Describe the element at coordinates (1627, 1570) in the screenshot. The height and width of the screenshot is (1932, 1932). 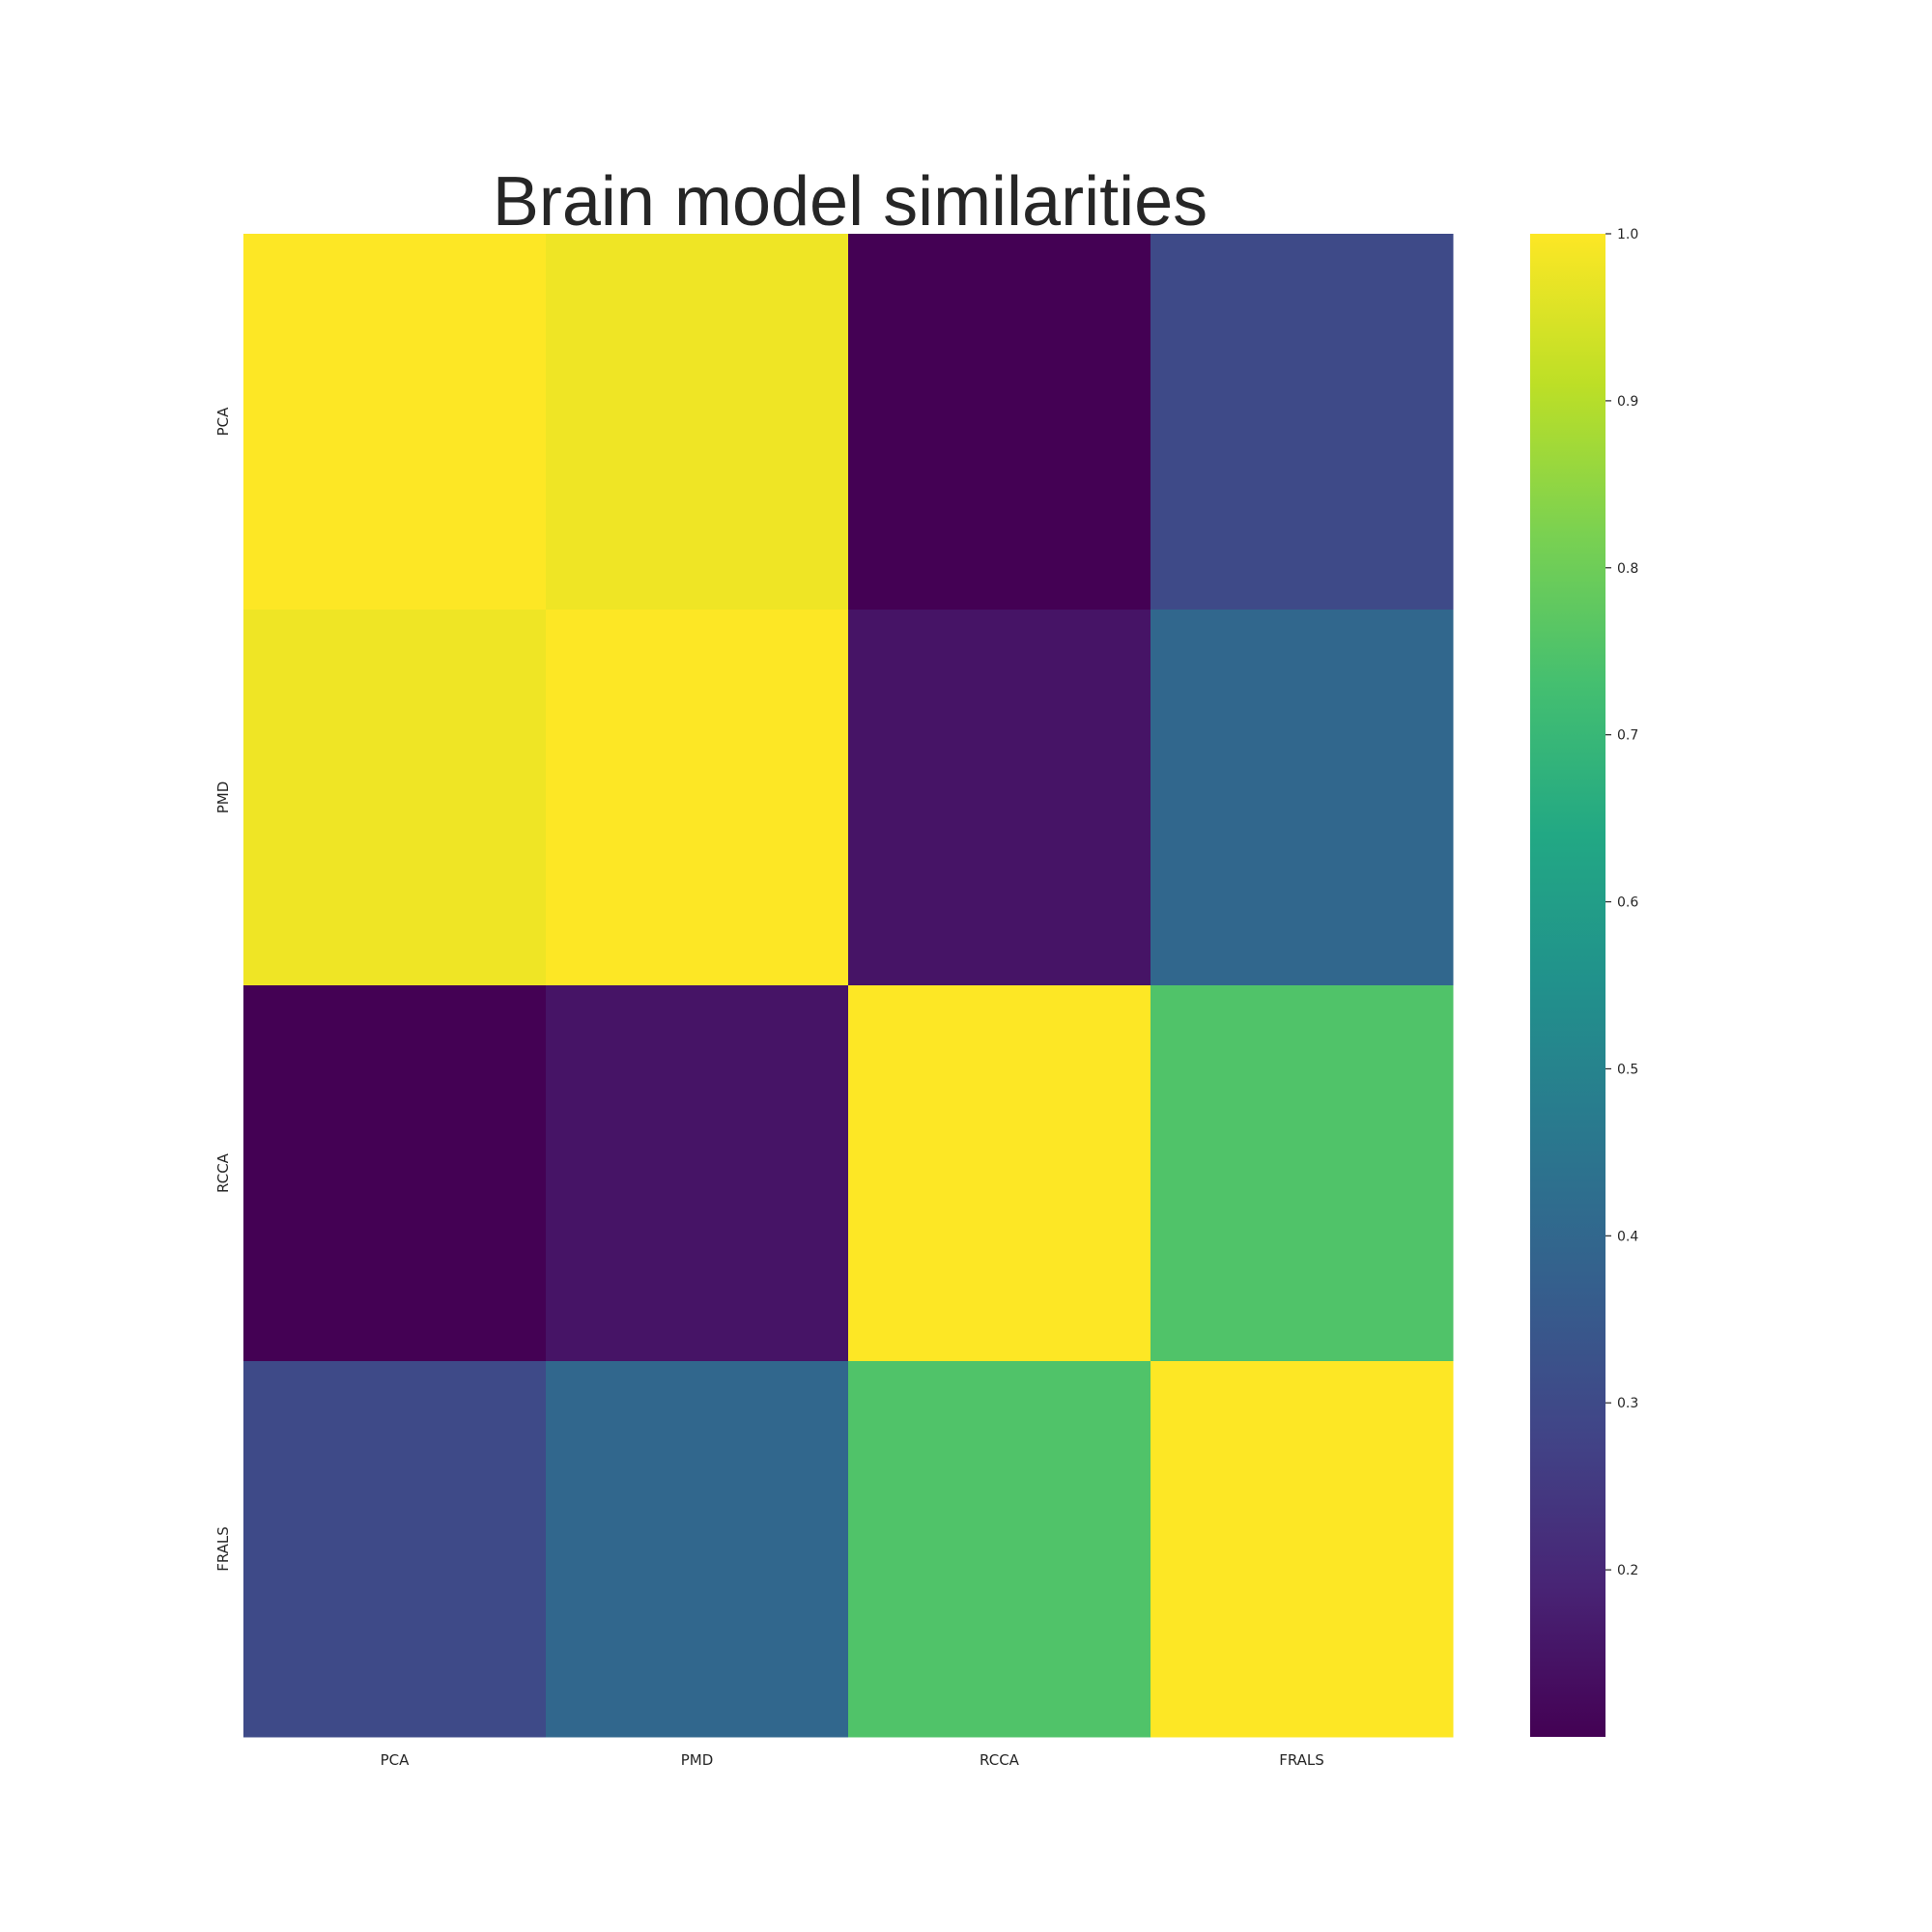
I see `colorbar-tick-label: 0.2` at that location.